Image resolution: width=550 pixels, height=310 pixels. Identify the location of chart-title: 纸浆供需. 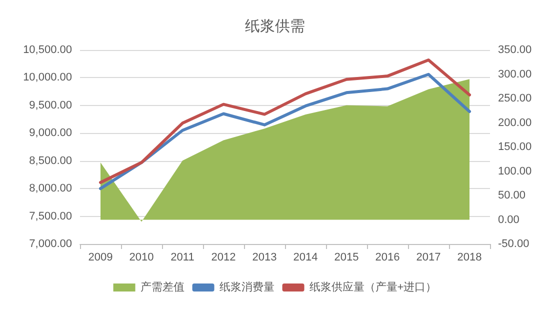
(275, 26).